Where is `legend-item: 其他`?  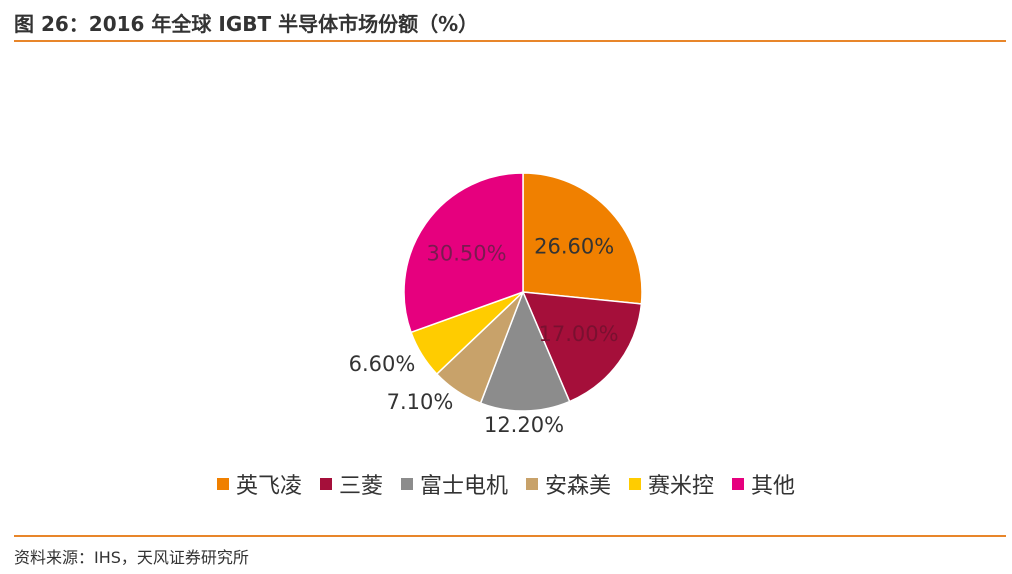
legend-item: 其他 is located at coordinates (763, 484).